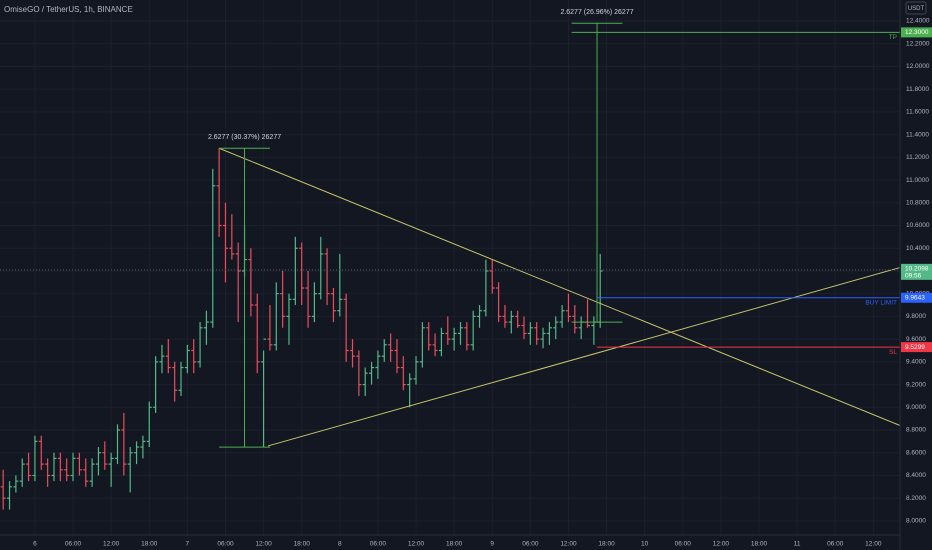  Describe the element at coordinates (917, 180) in the screenshot. I see `y-tick-label: 11.0000` at that location.